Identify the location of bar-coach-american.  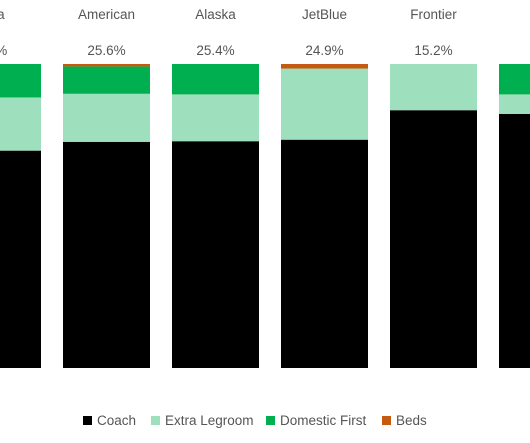
(106, 254).